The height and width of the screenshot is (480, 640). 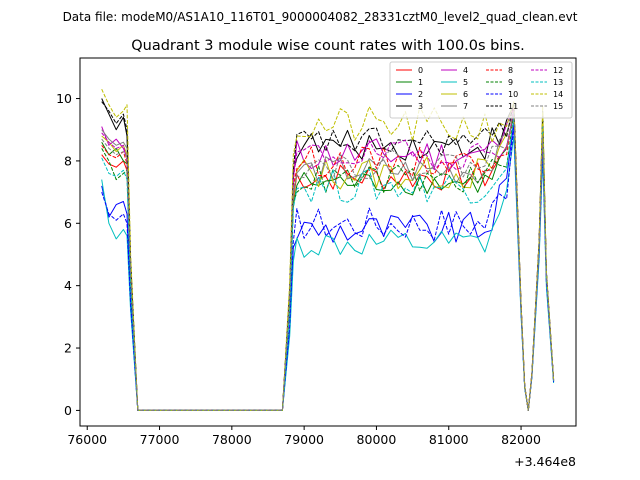 I want to click on legend-label-14: 14, so click(x=558, y=94).